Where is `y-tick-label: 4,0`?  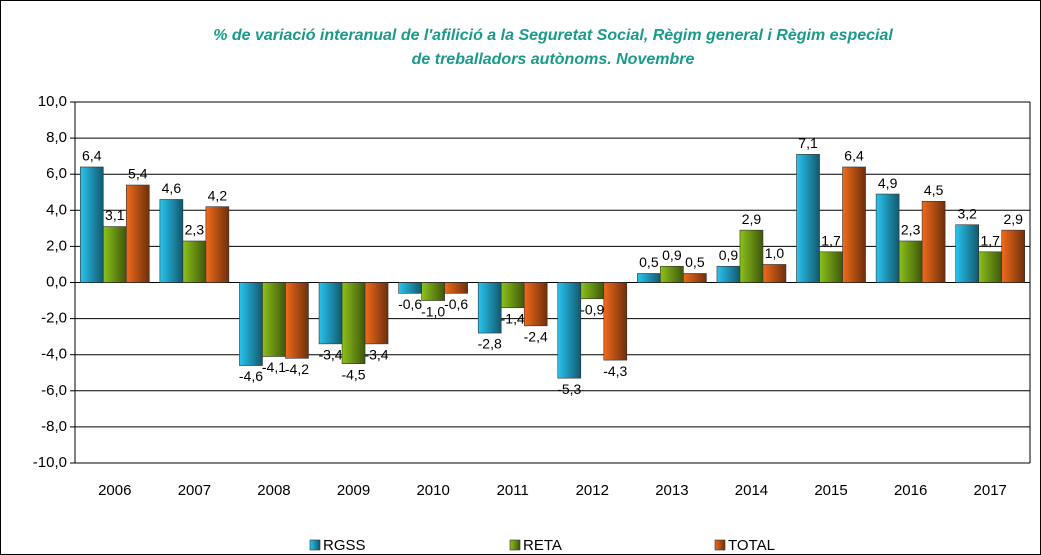
y-tick-label: 4,0 is located at coordinates (56, 209).